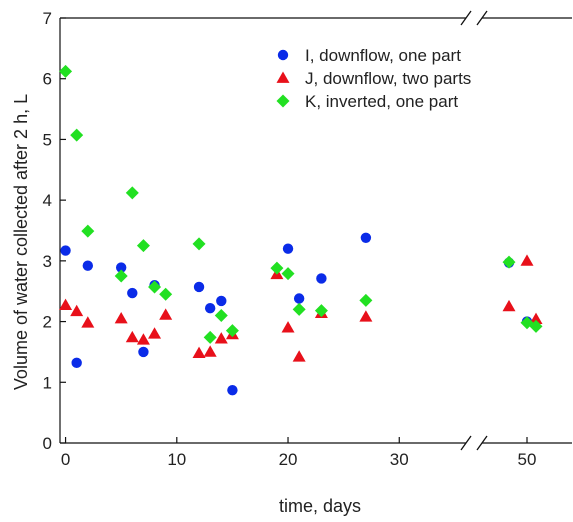  I want to click on y-tick-label: 7, so click(47, 18).